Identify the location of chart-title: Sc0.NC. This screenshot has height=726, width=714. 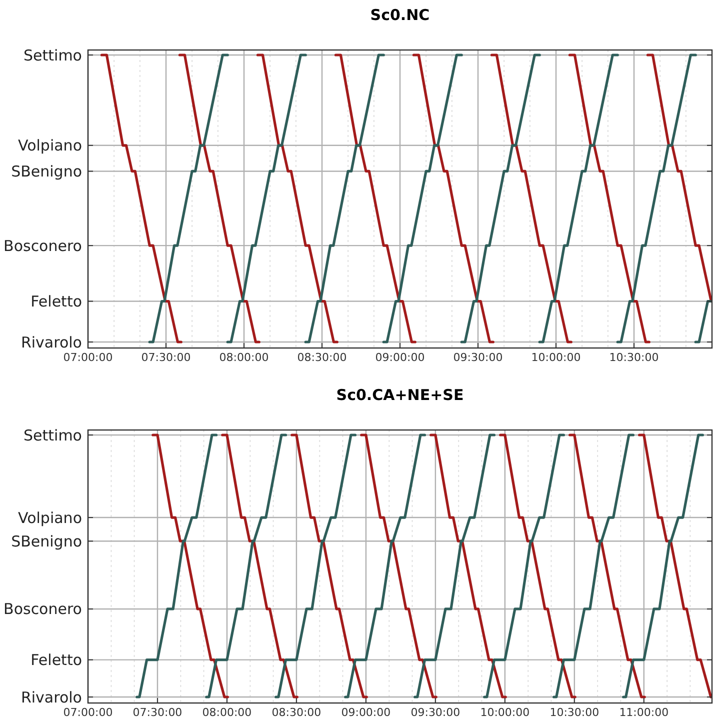
(400, 15).